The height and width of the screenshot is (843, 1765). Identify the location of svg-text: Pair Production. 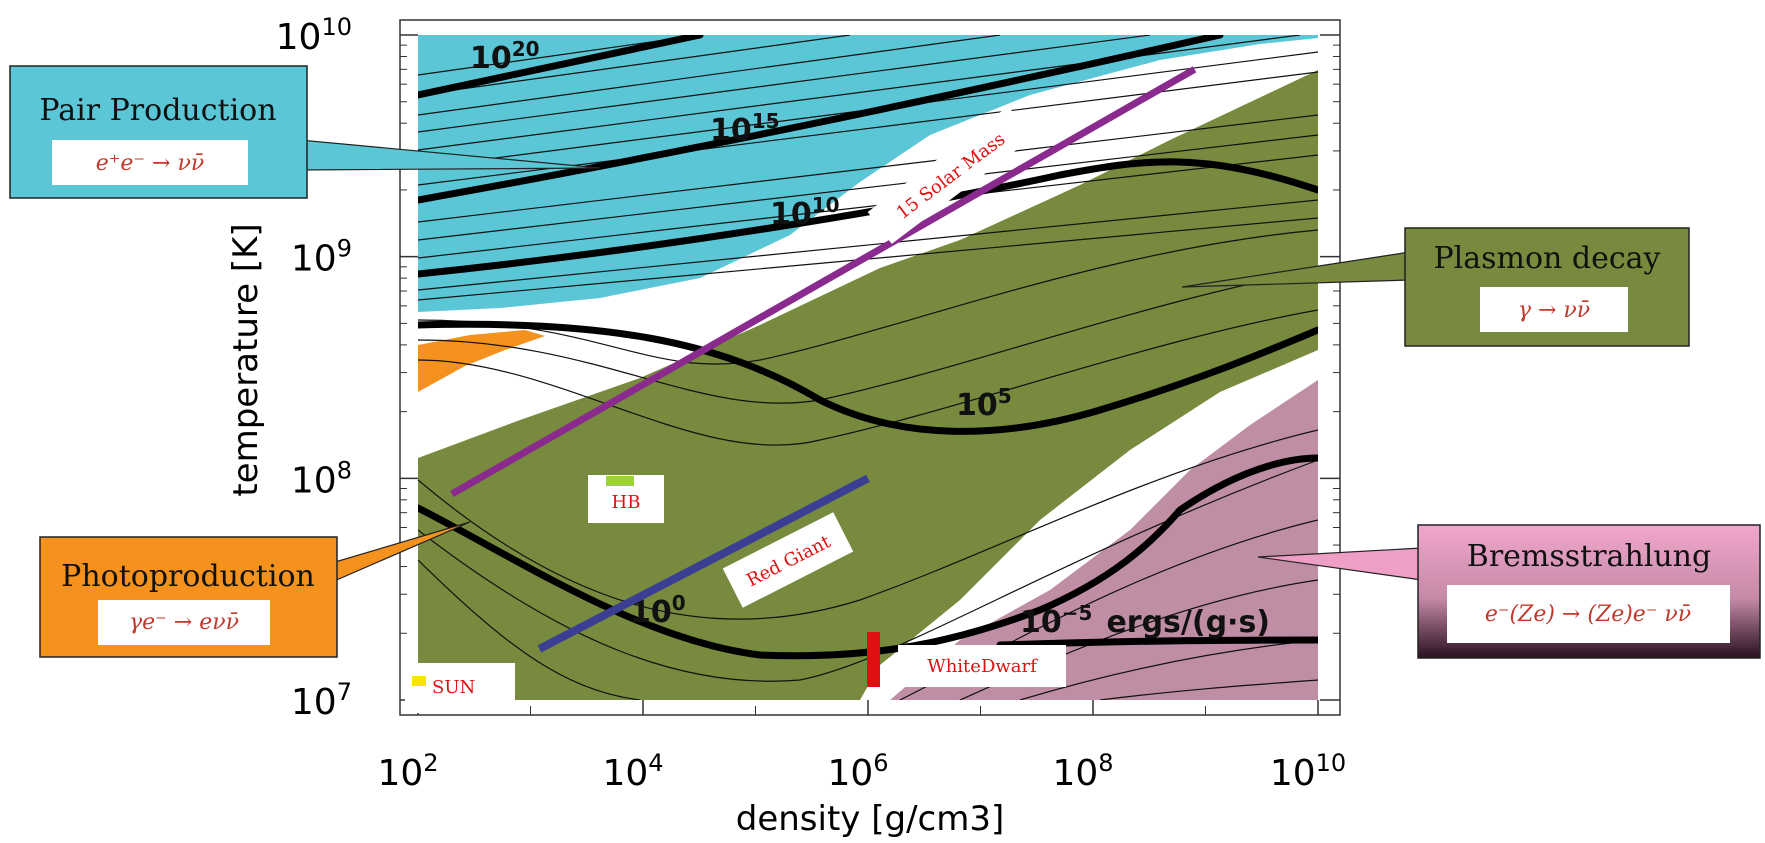
(157, 110).